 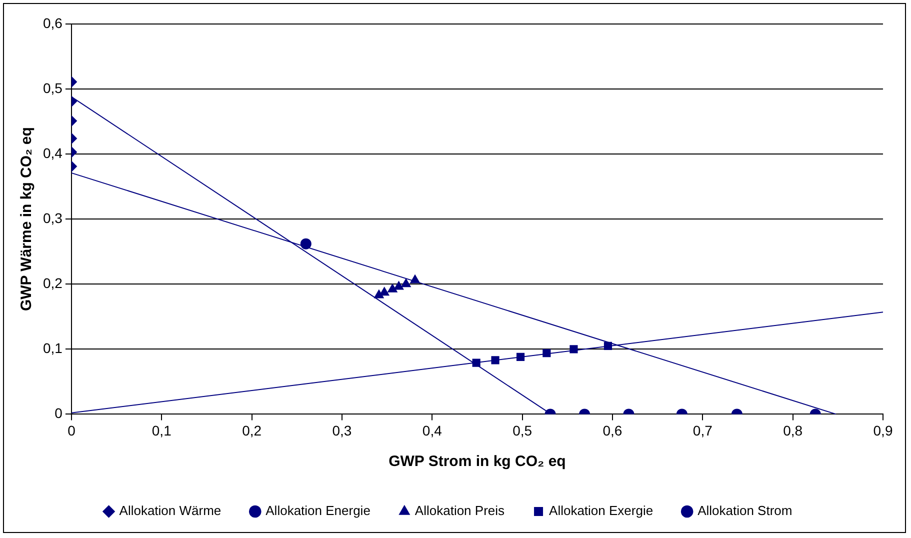 I want to click on y-tick-label: 0,1, so click(x=52, y=348).